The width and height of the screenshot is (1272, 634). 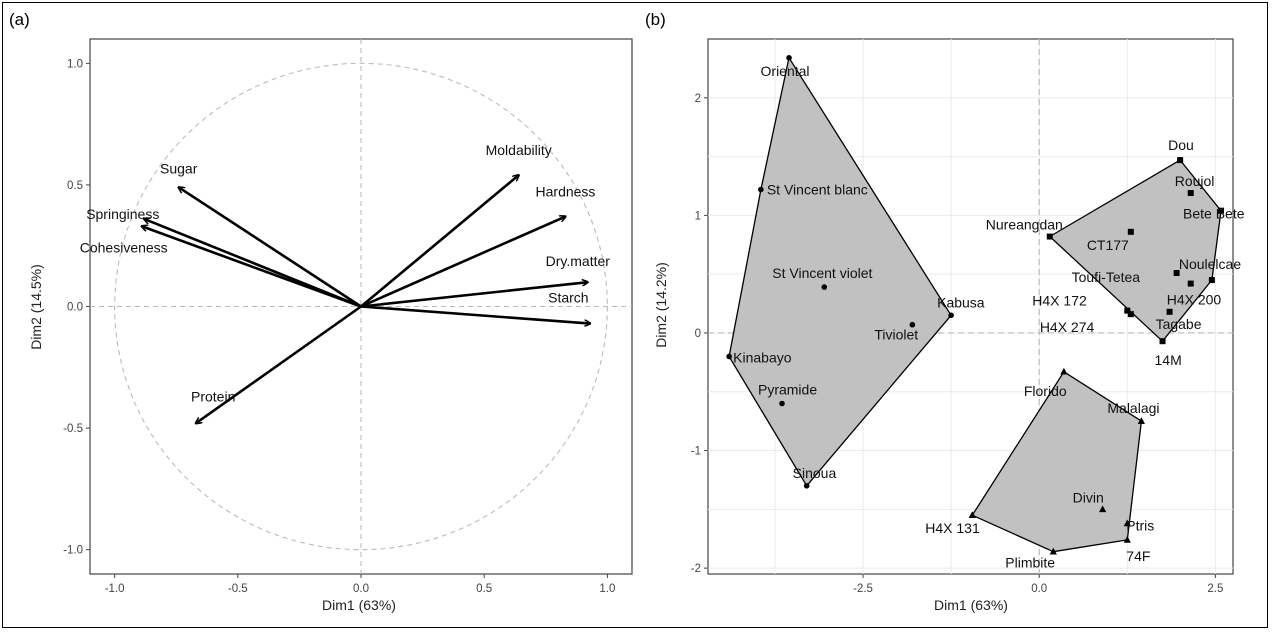 What do you see at coordinates (1180, 160) in the screenshot?
I see `point-dou` at bounding box center [1180, 160].